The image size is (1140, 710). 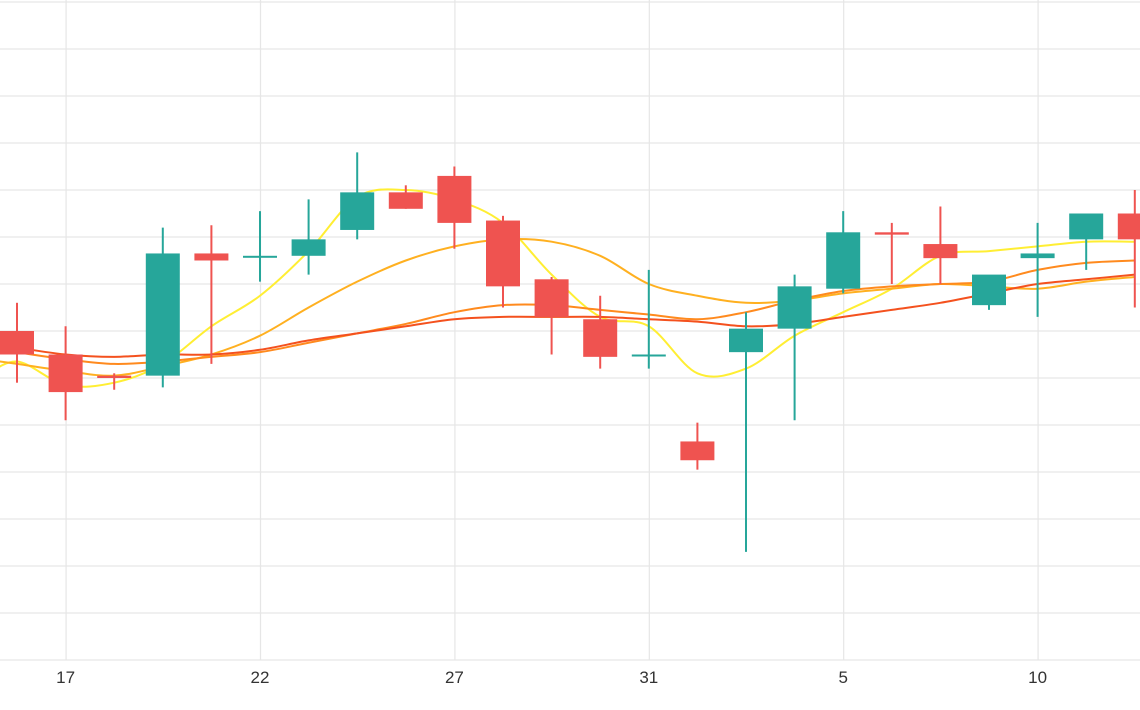 What do you see at coordinates (842, 677) in the screenshot?
I see `x-tick-label: 5` at bounding box center [842, 677].